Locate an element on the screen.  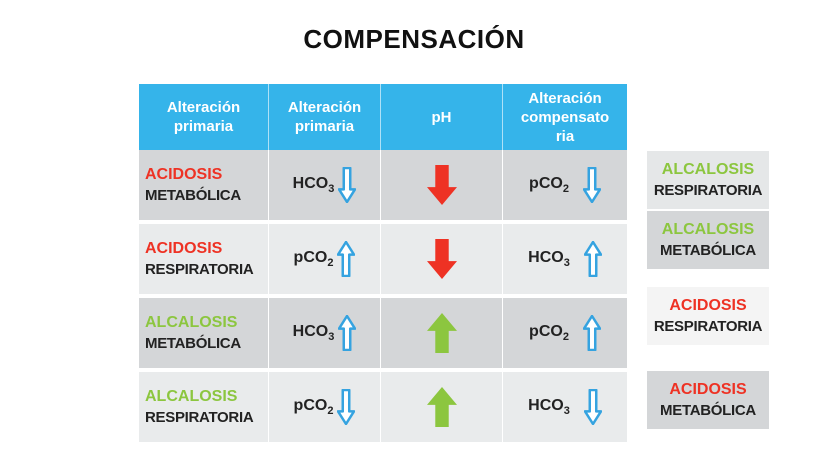
primary-condition: ACIDOSIS METABÓLICA is located at coordinates (204, 185).